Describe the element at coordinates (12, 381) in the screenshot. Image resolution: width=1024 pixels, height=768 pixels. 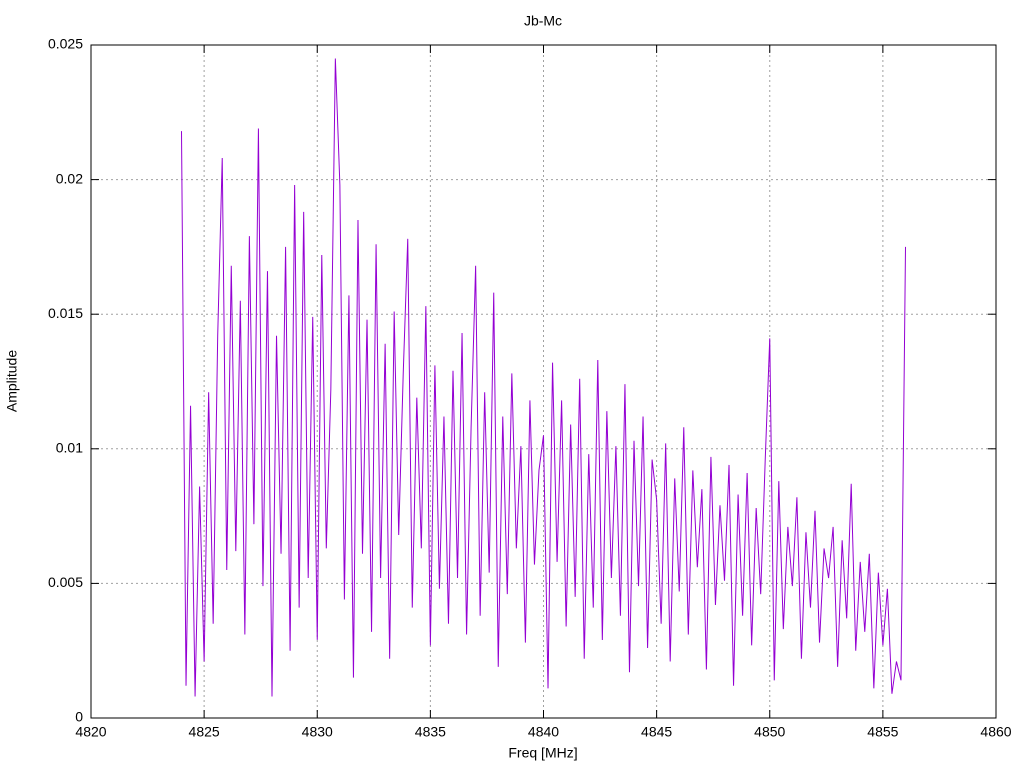
I see `y-axis-label: Amplitude` at that location.